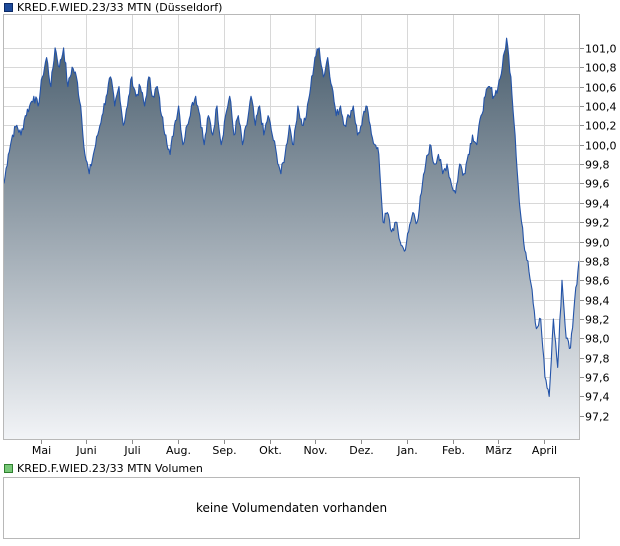 The height and width of the screenshot is (546, 620). I want to click on x-tick-label: März, so click(498, 450).